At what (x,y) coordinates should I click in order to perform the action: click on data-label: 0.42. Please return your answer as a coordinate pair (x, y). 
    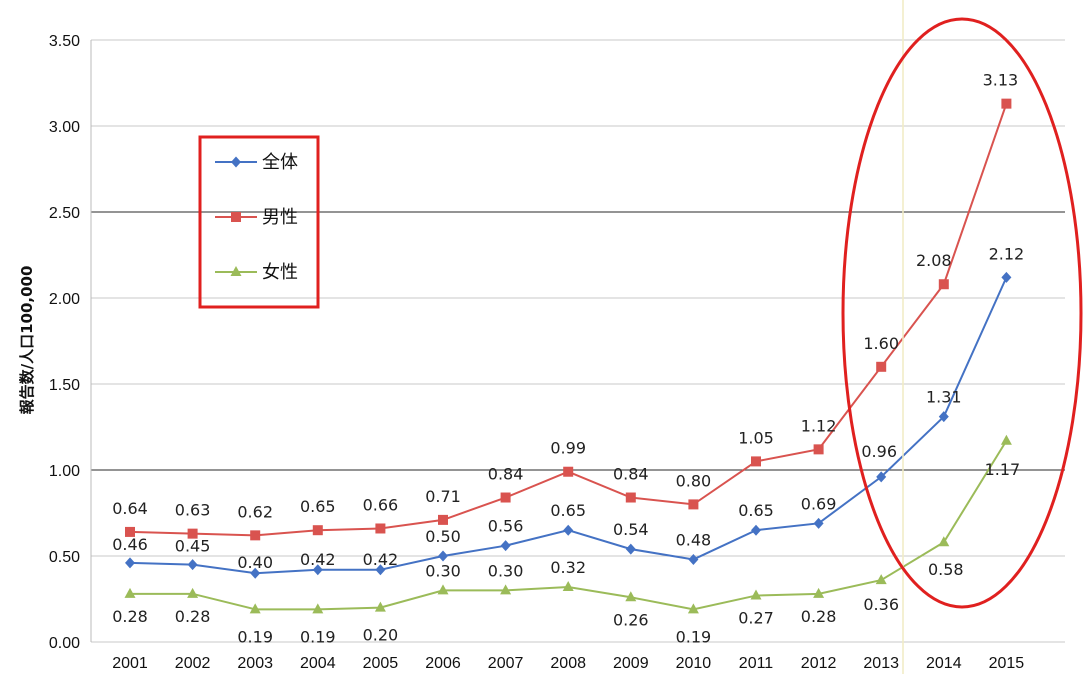
    Looking at the image, I should click on (381, 559).